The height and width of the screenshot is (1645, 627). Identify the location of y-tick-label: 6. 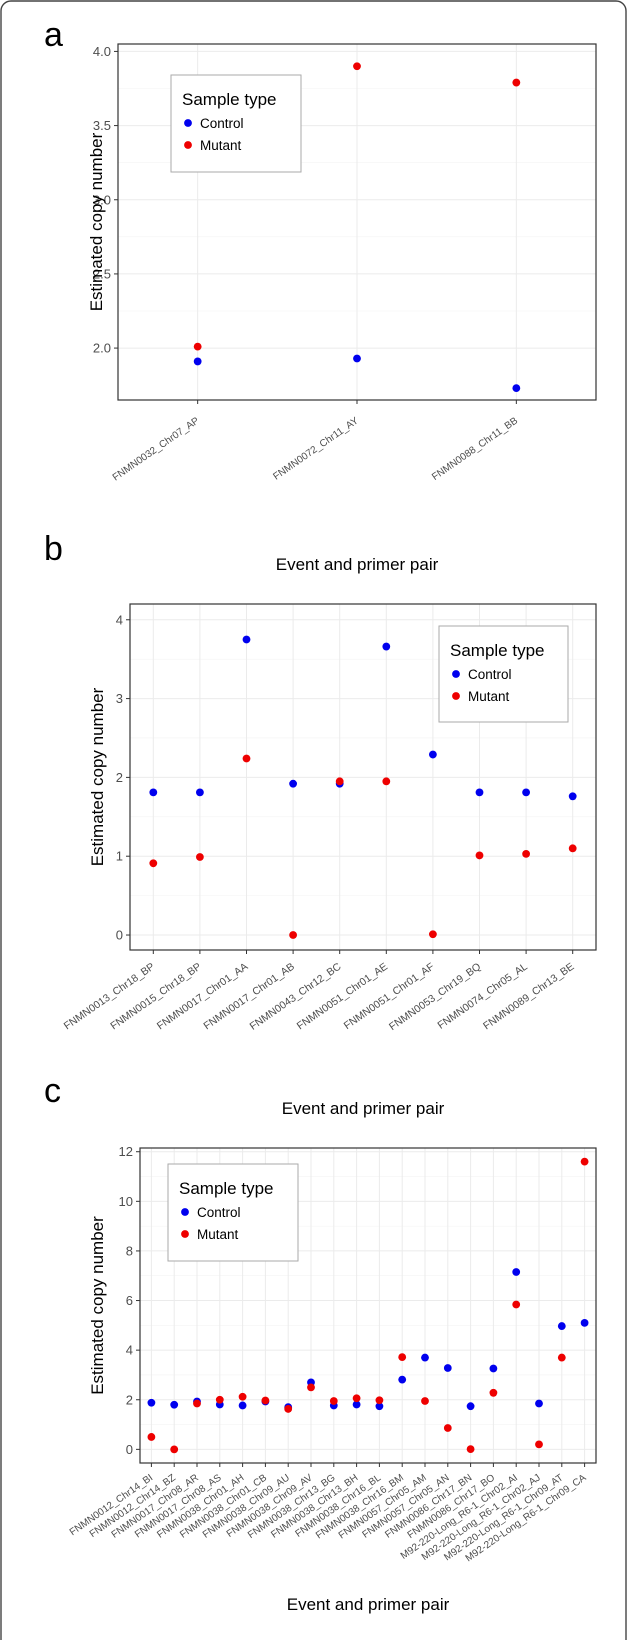
(129, 1300).